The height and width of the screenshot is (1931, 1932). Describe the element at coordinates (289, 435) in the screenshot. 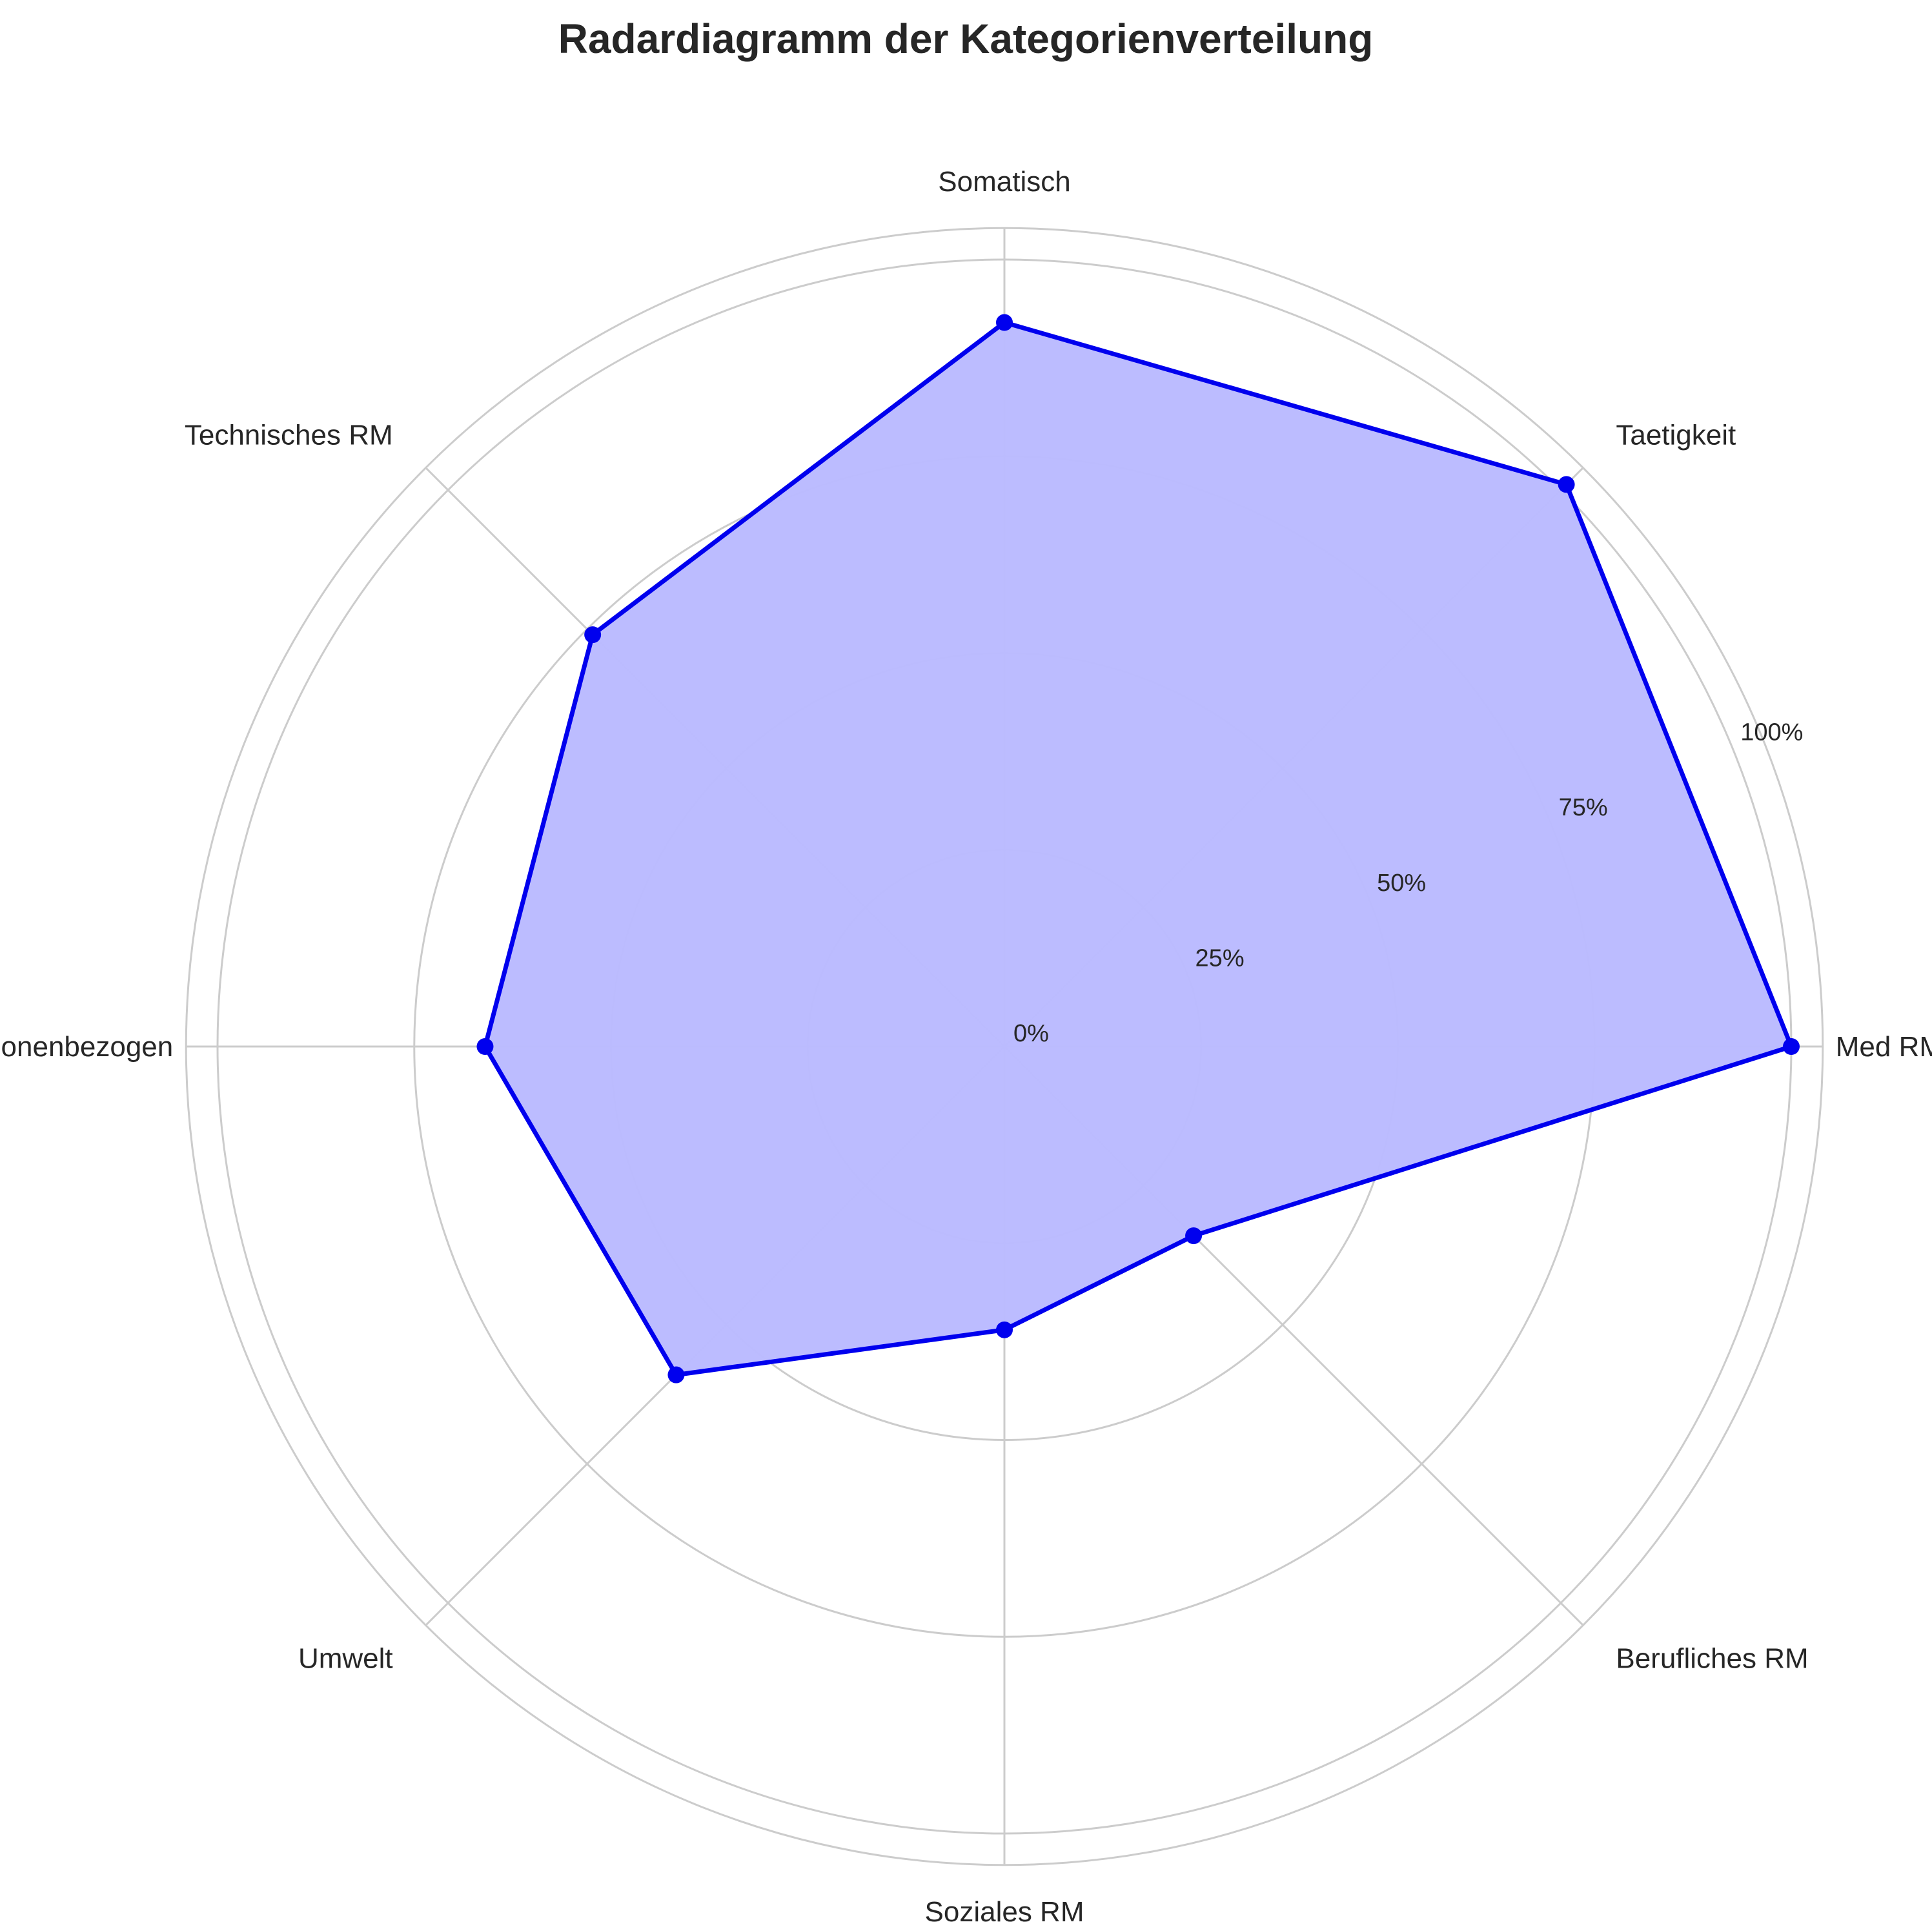

I see `category-label-technisches-rm: Technisches RM` at that location.